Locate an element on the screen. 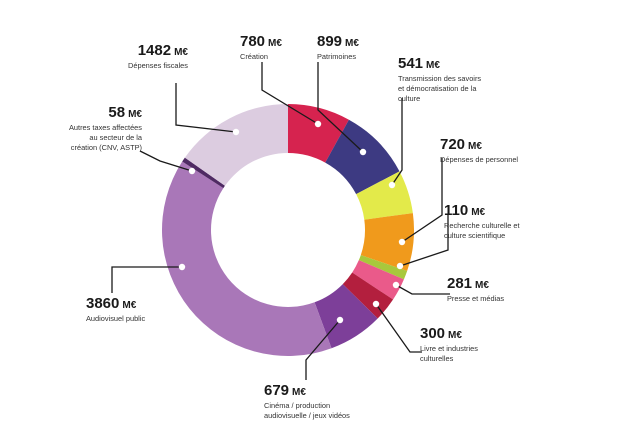  value-label: 3860 M€ is located at coordinates (115, 304).